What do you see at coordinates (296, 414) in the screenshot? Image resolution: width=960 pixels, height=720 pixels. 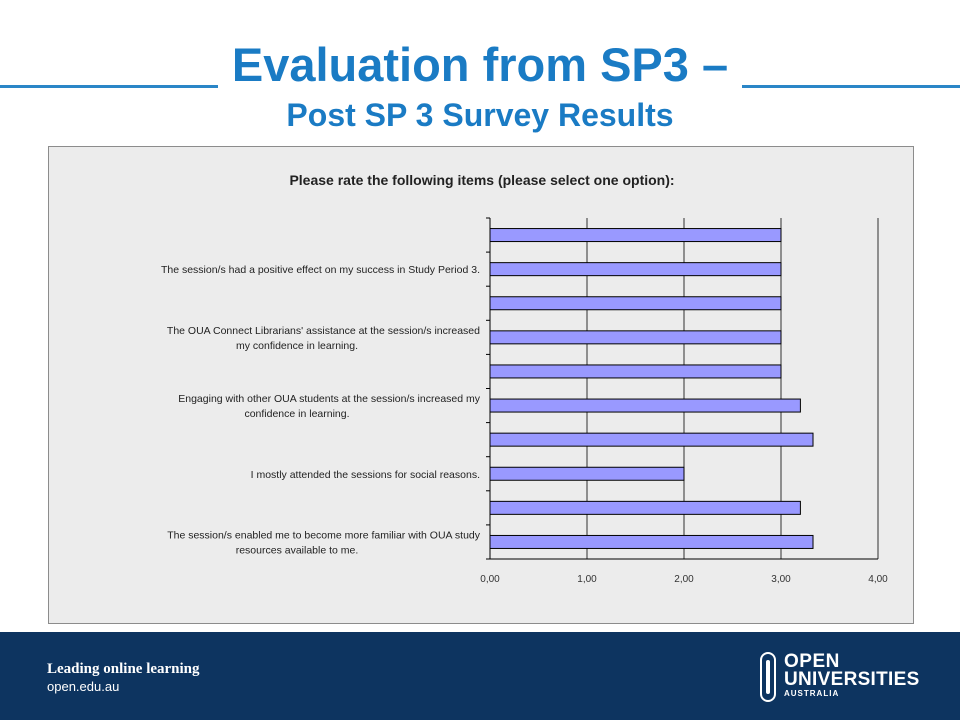 I see `category-label: confidence in learning.` at bounding box center [296, 414].